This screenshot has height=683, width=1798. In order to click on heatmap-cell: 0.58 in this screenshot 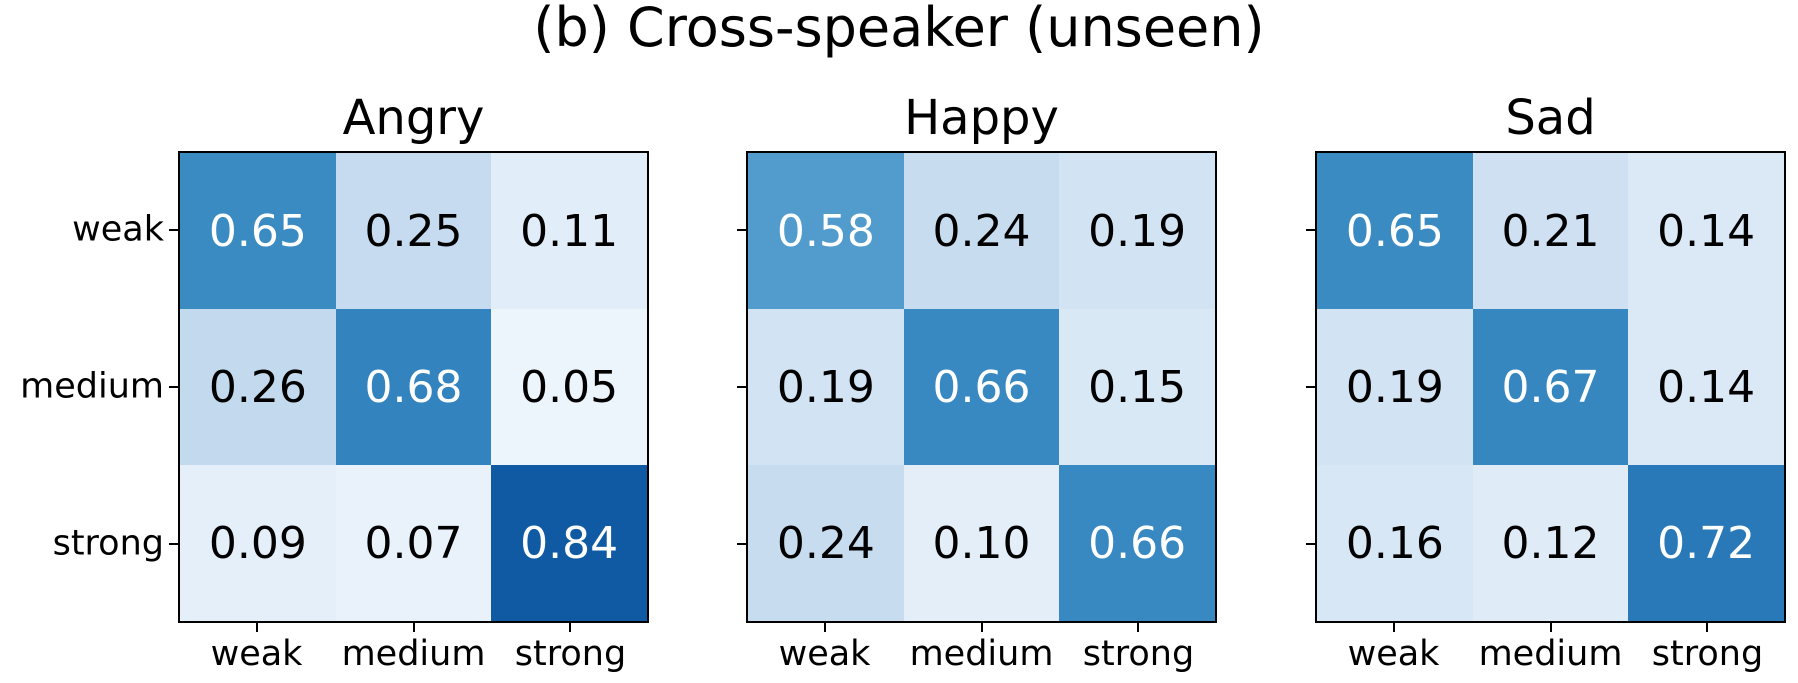, I will do `click(826, 231)`.